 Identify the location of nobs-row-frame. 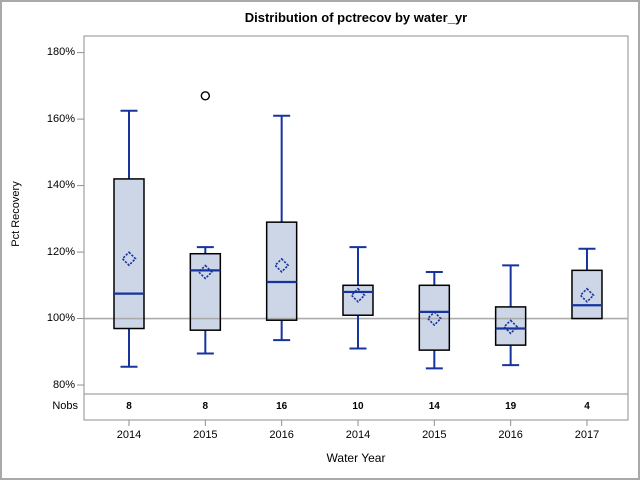
(356, 407).